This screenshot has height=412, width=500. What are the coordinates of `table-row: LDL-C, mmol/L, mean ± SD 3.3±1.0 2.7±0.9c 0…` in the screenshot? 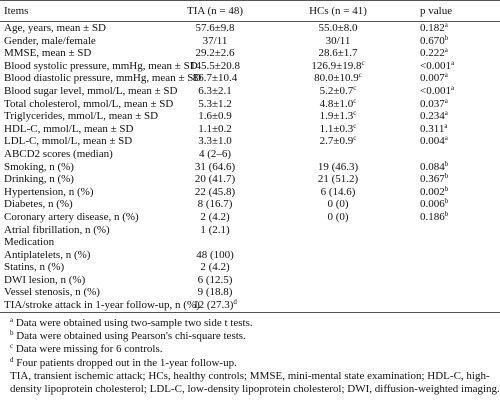 It's located at (250, 141).